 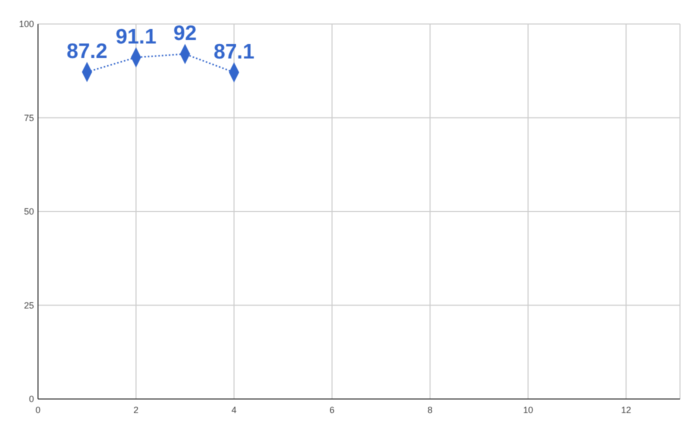 What do you see at coordinates (626, 410) in the screenshot?
I see `x-tick-label: 12` at bounding box center [626, 410].